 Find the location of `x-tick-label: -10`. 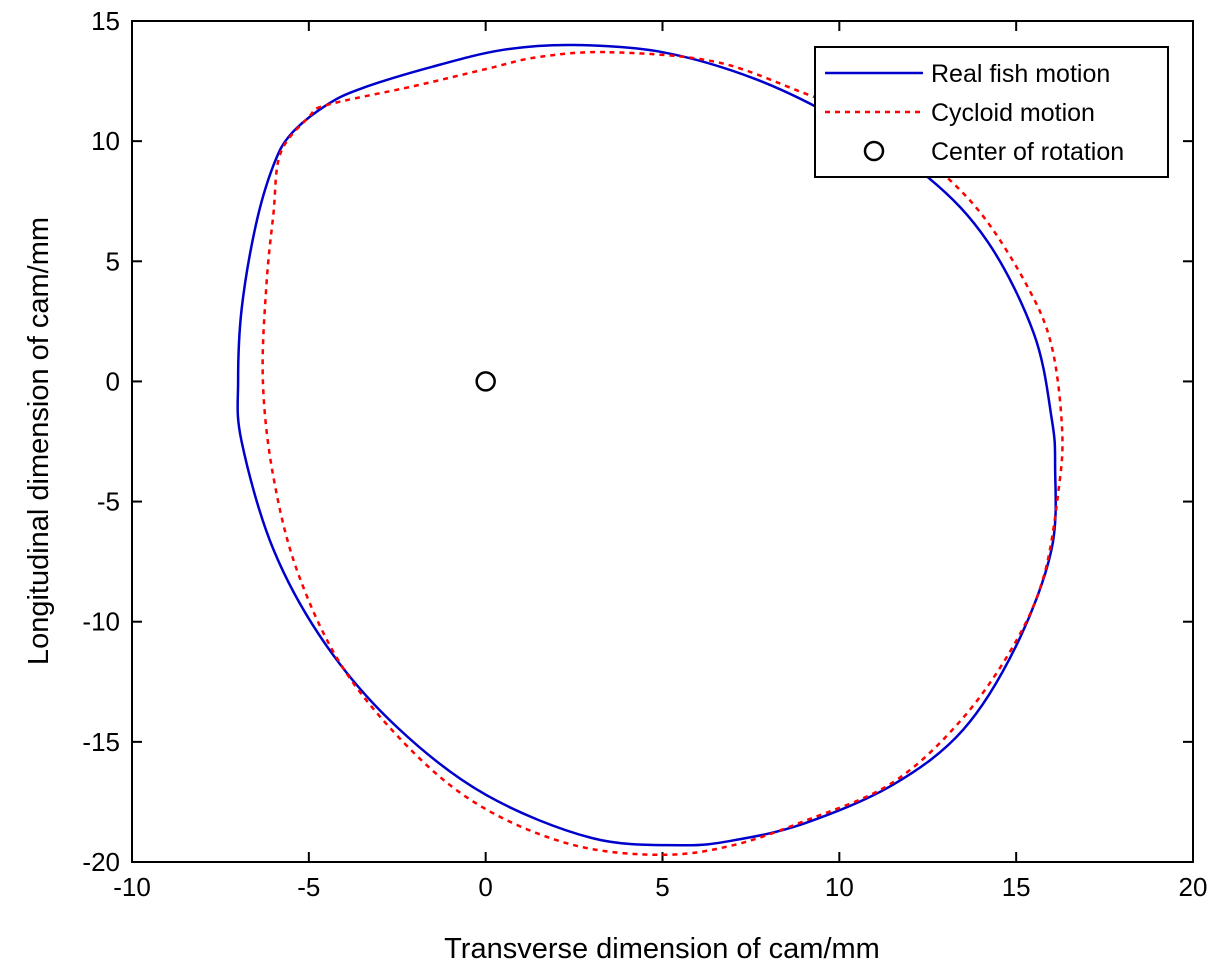

x-tick-label: -10 is located at coordinates (132, 887).